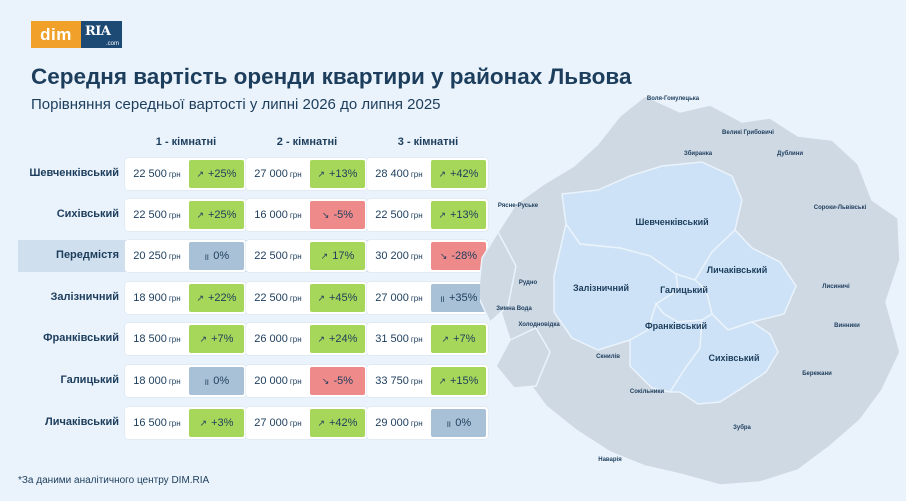 This screenshot has height=501, width=906. I want to click on table-cell: 22 500 грн ↗ +25%, so click(185, 174).